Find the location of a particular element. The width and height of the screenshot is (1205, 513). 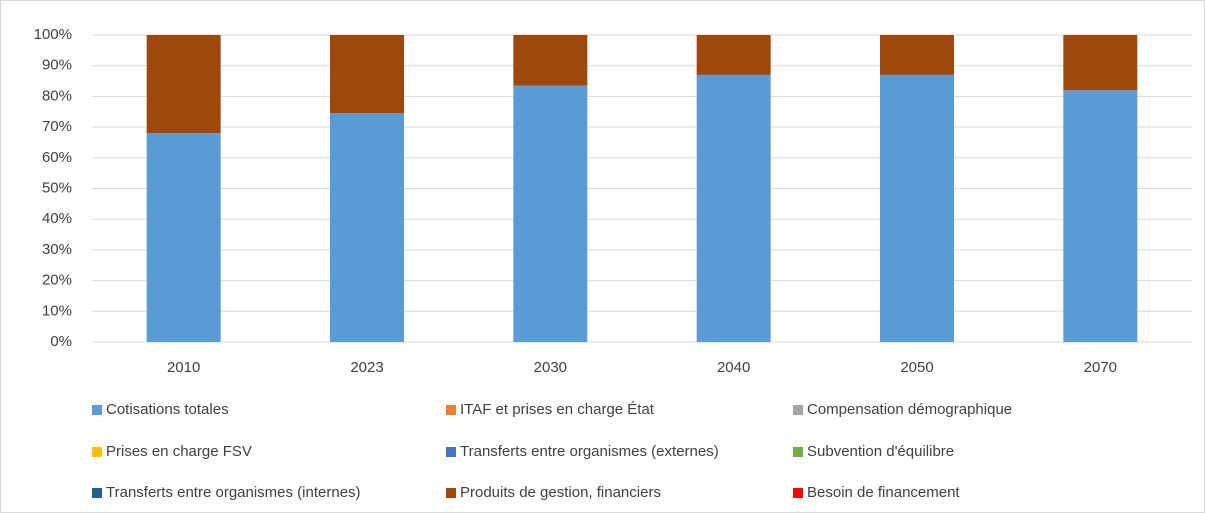

y-tick-label: 50% is located at coordinates (57, 187).